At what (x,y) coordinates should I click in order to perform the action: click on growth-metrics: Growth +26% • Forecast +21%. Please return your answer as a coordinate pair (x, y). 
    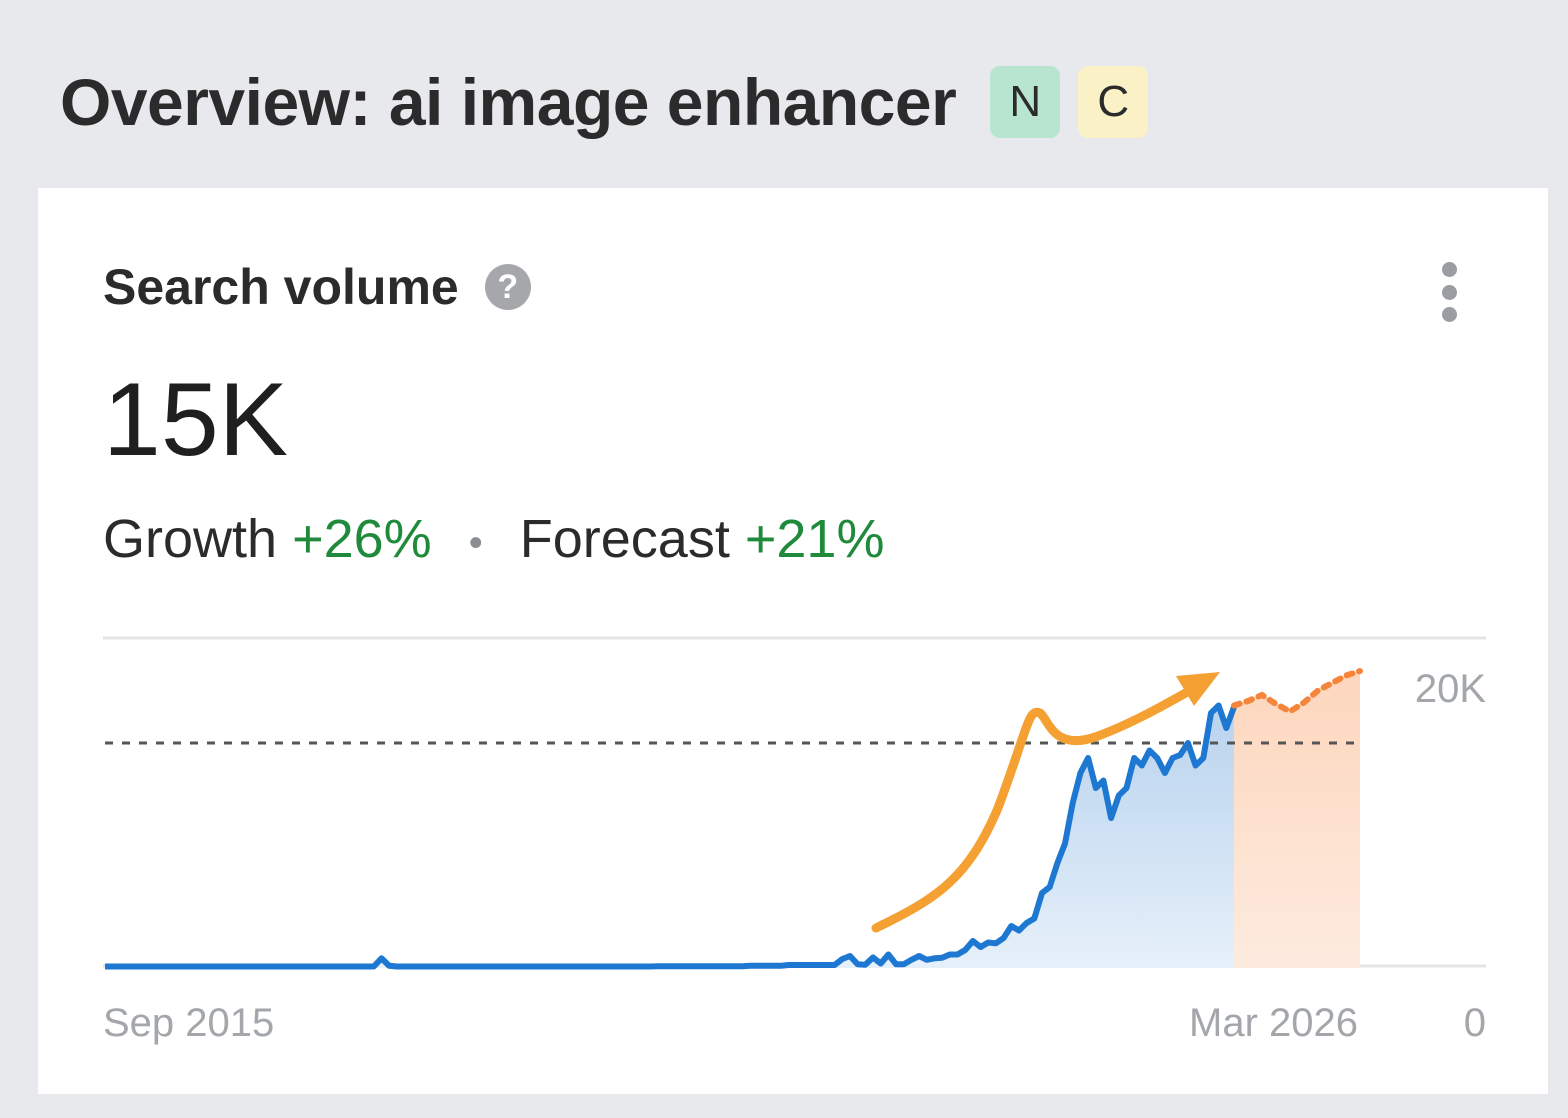
    Looking at the image, I should click on (493, 541).